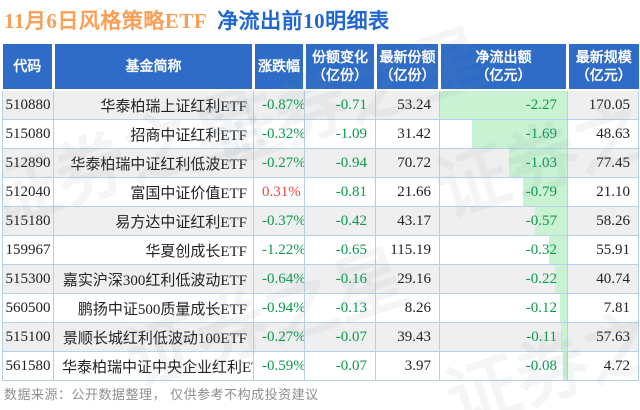 This screenshot has height=410, width=640. Describe the element at coordinates (153, 366) in the screenshot. I see `fund-name-cell: 华泰柏瑞中证中央企业红利ETF` at that location.